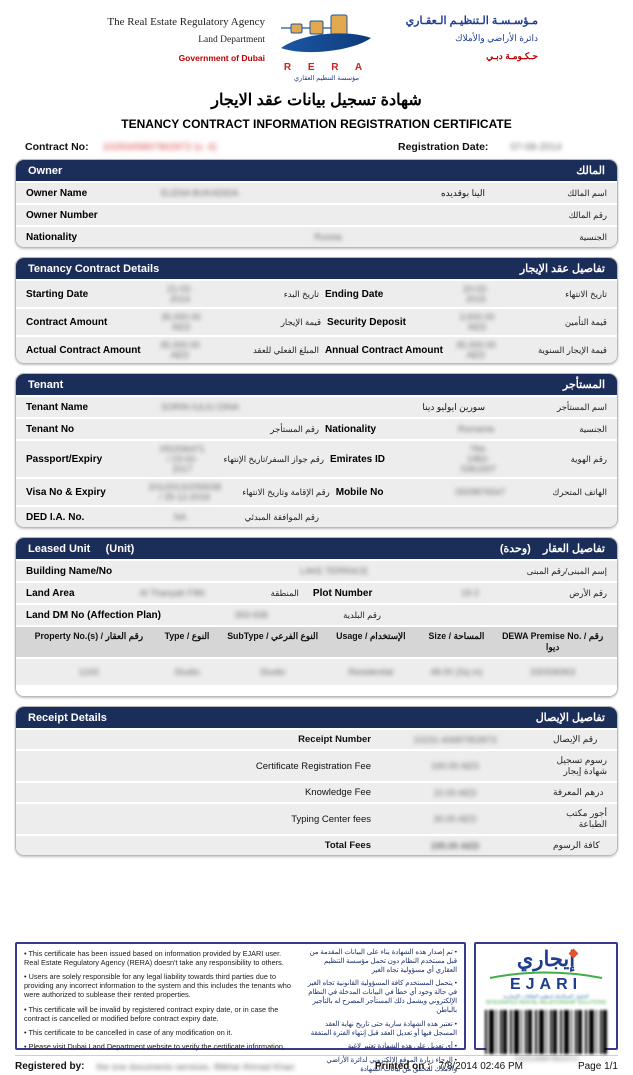  I want to click on actual-contract-amount-label-ar: المبلغ الفعلي للعقد, so click(285, 349).